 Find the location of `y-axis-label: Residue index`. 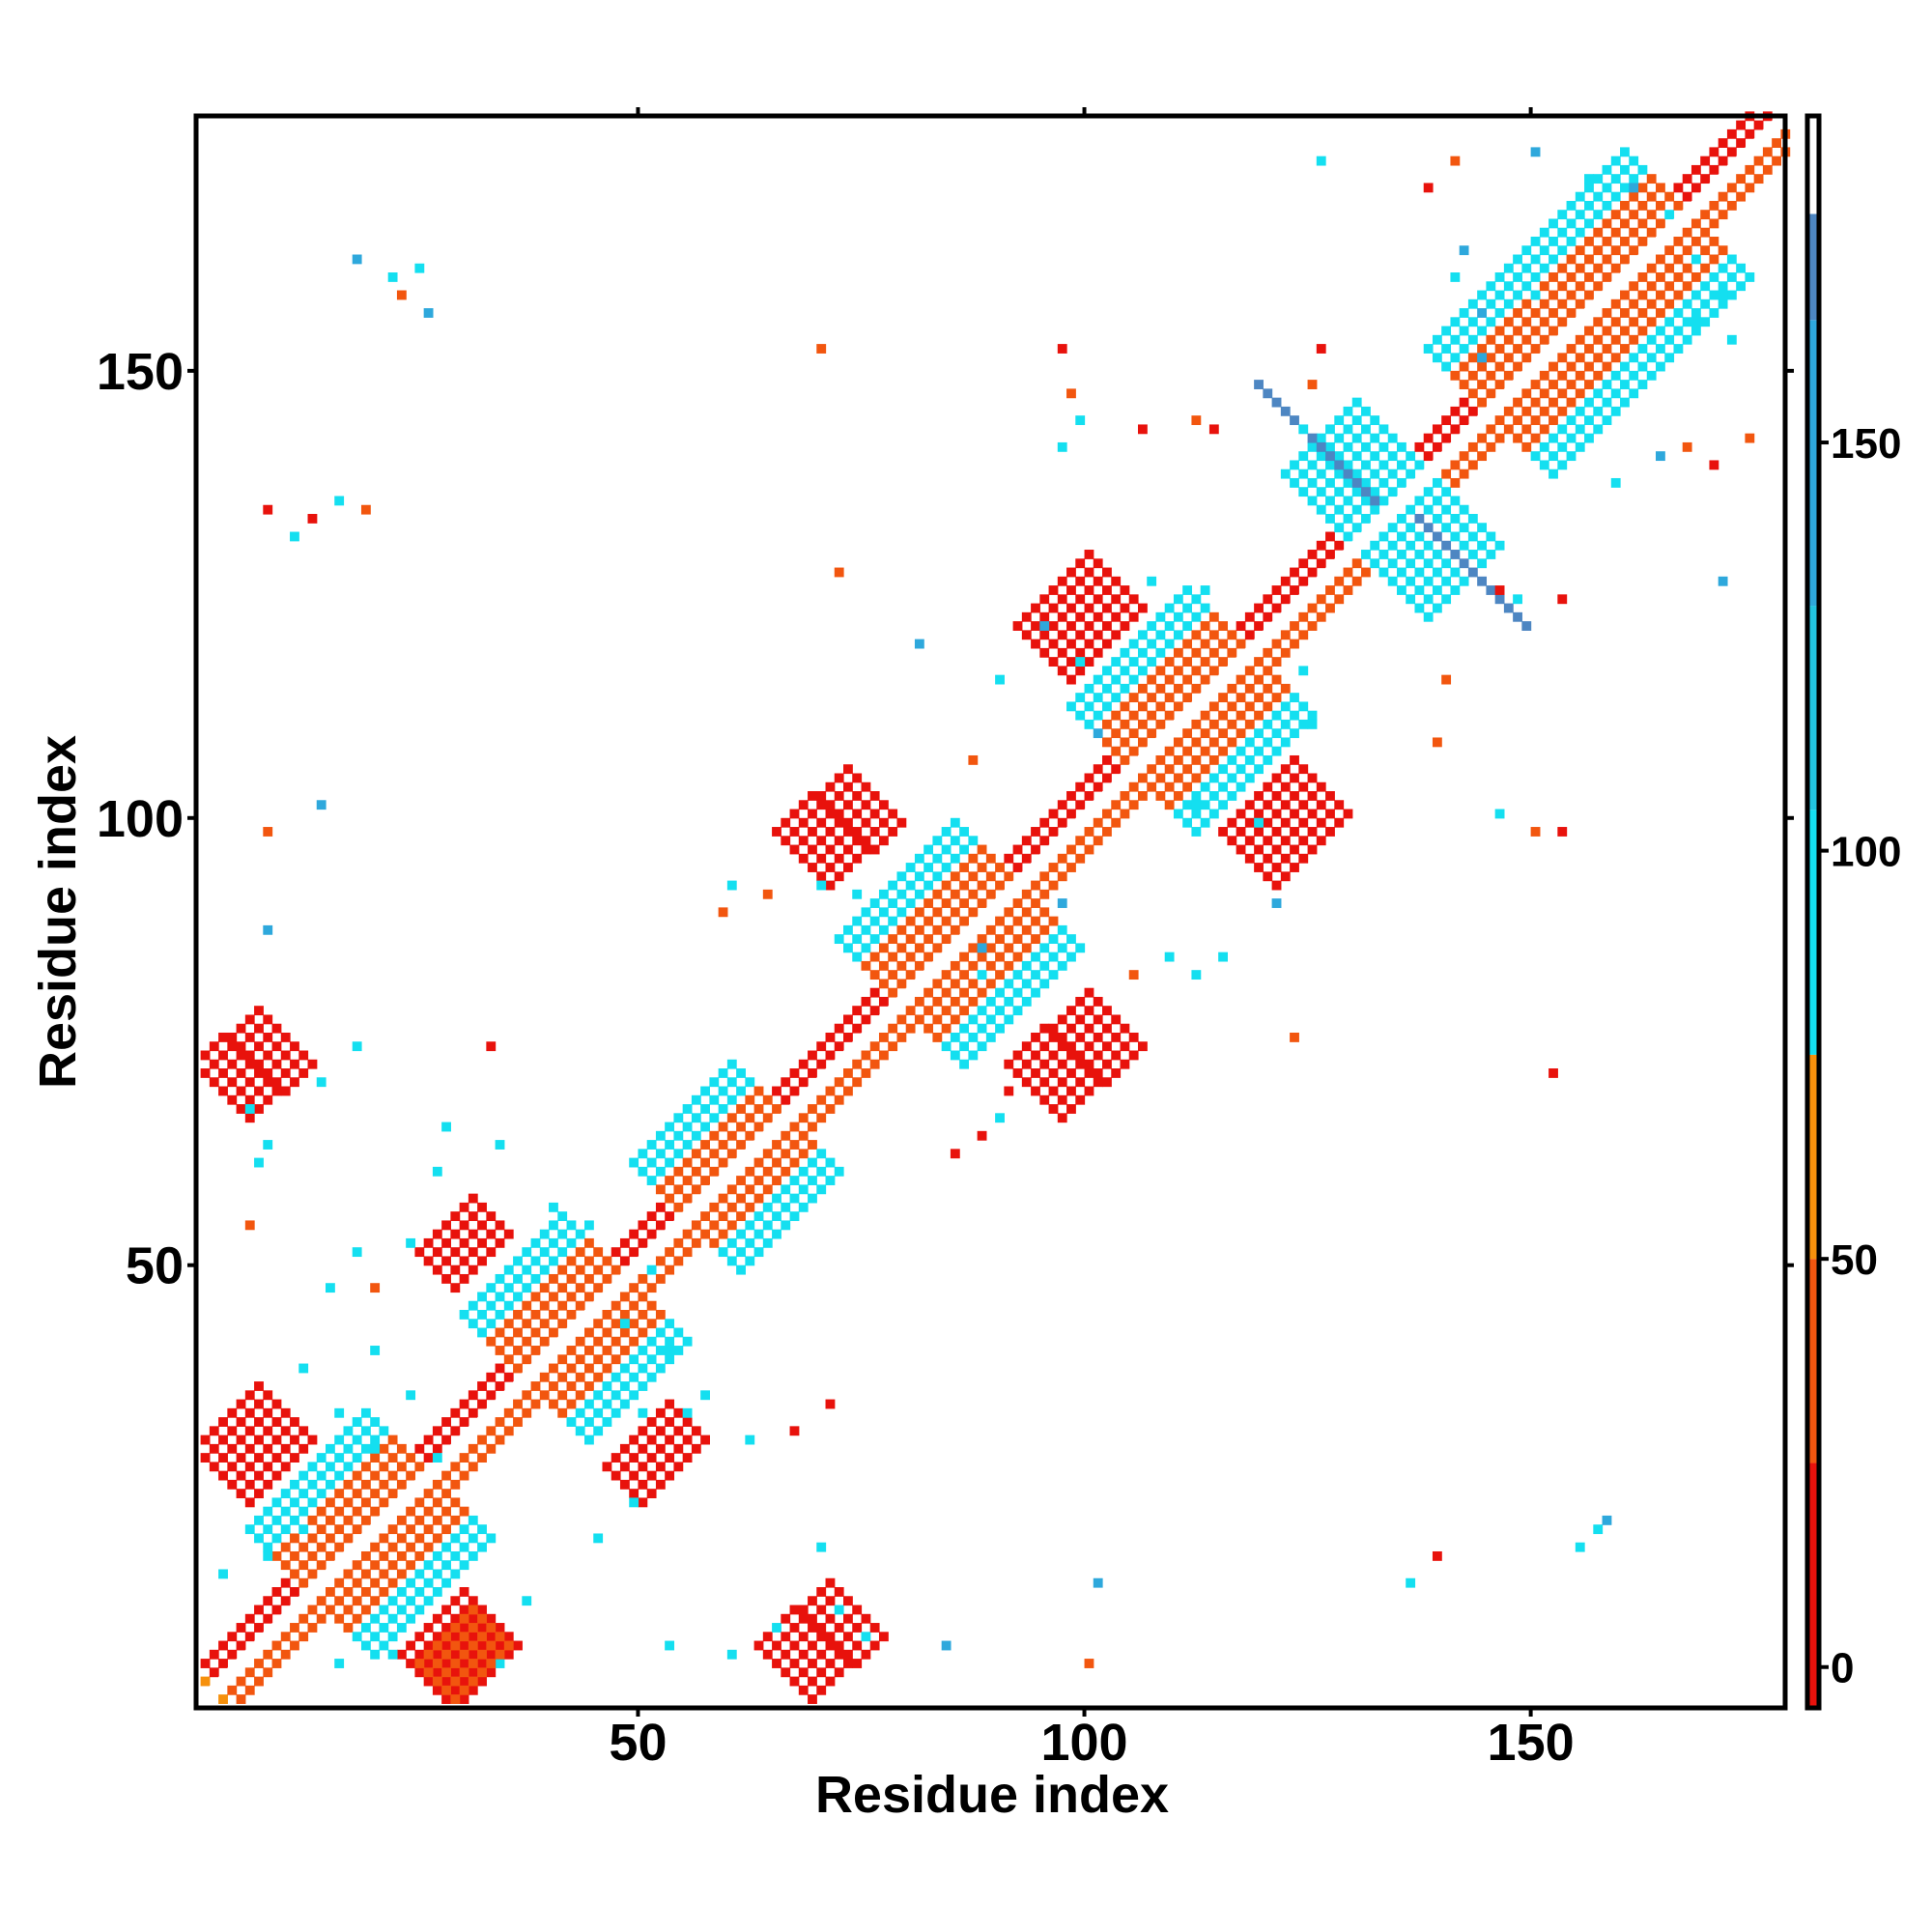

y-axis-label: Residue index is located at coordinates (58, 912).